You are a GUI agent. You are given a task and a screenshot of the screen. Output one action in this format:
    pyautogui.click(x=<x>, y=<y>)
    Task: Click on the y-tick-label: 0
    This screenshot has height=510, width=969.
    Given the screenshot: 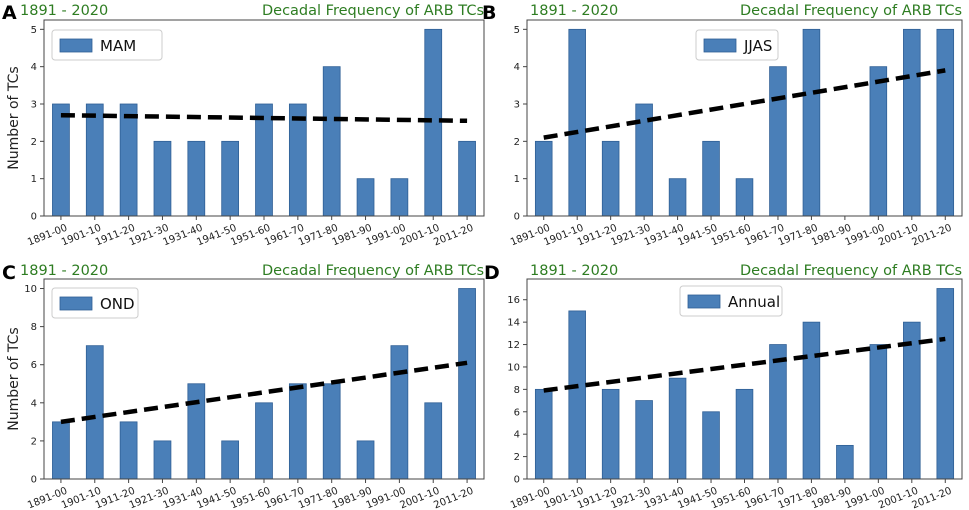 What is the action you would take?
    pyautogui.click(x=34, y=217)
    